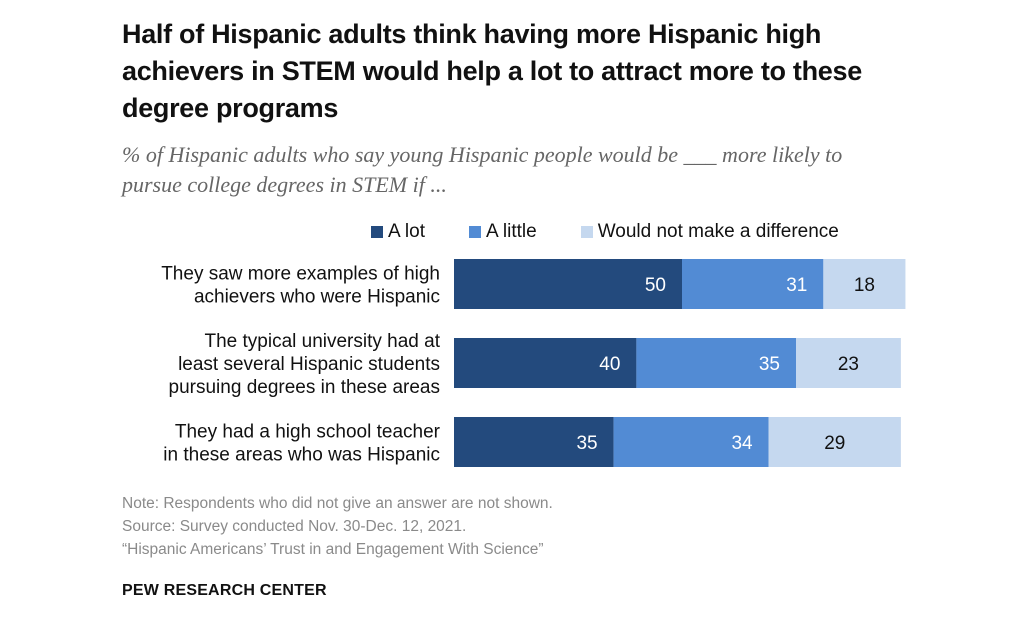 The width and height of the screenshot is (1024, 622). I want to click on data-label-no-difference: 18, so click(864, 285).